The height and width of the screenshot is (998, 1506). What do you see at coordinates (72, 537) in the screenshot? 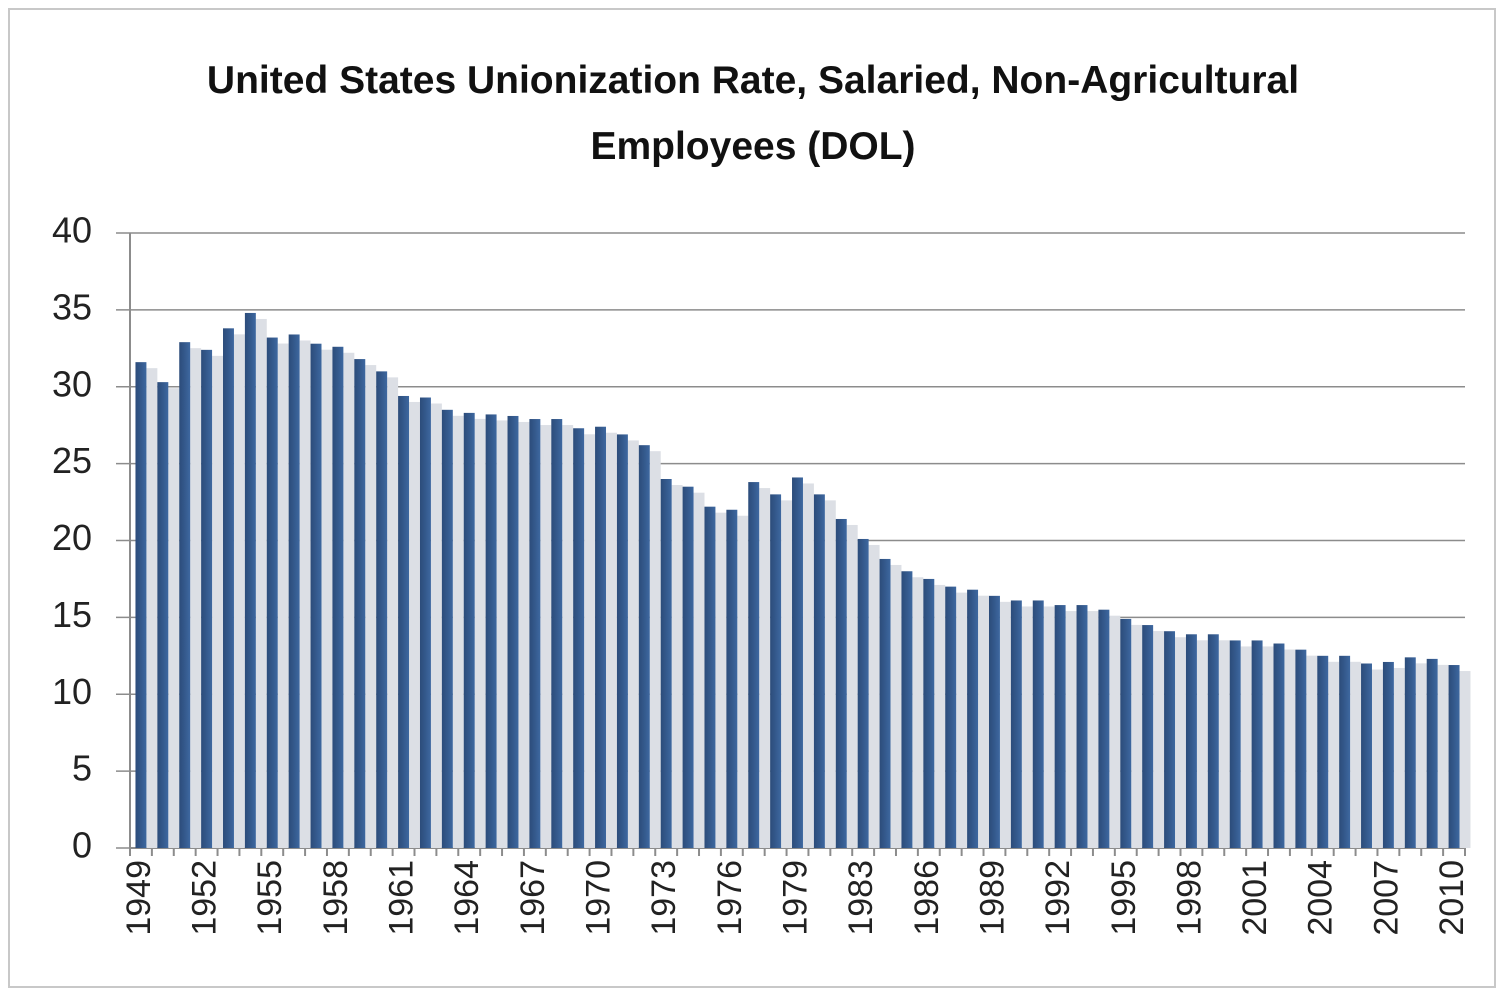
I see `y-tick-label: 20` at bounding box center [72, 537].